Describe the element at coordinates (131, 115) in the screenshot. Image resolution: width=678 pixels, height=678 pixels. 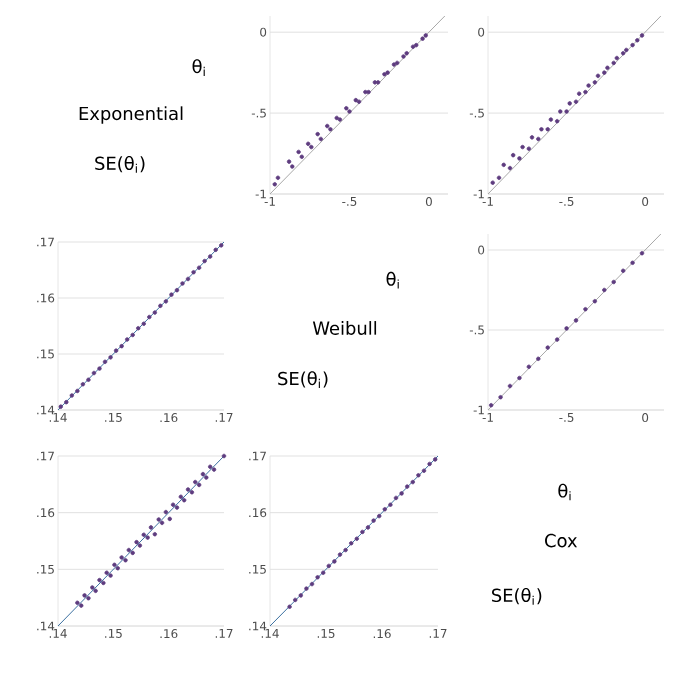
I see `text: Exponential` at that location.